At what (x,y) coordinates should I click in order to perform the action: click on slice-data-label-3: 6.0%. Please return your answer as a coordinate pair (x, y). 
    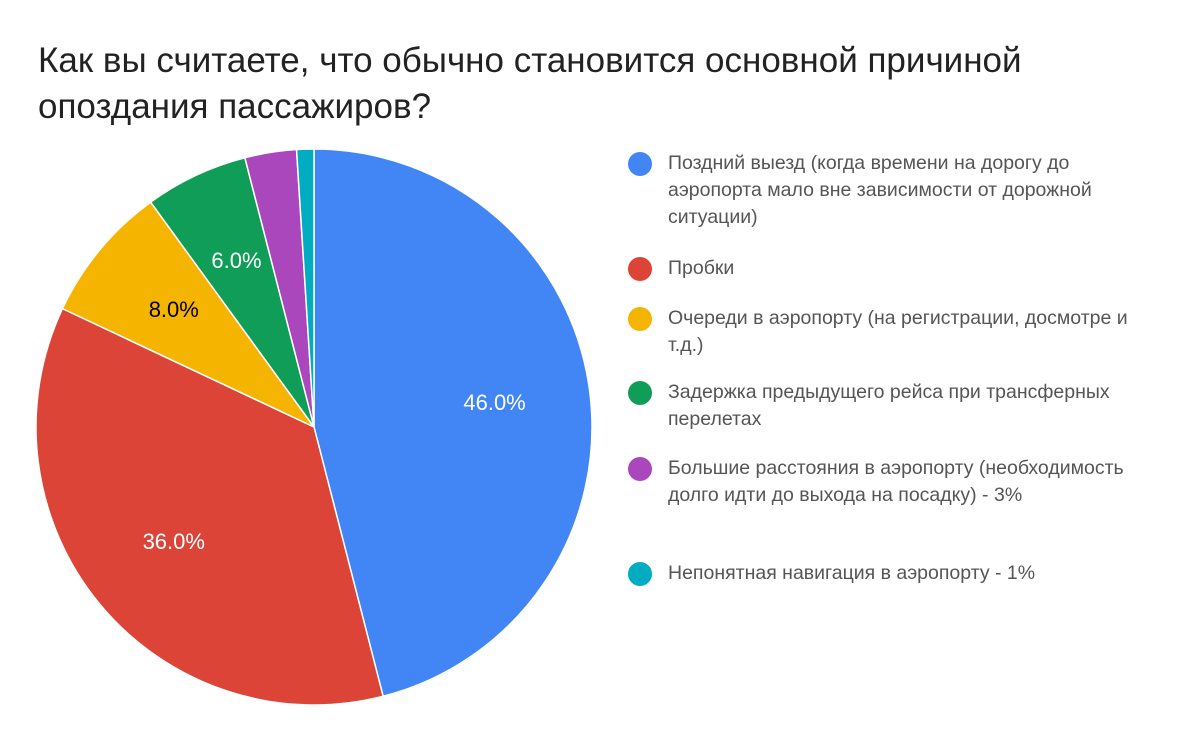
    Looking at the image, I should click on (236, 260).